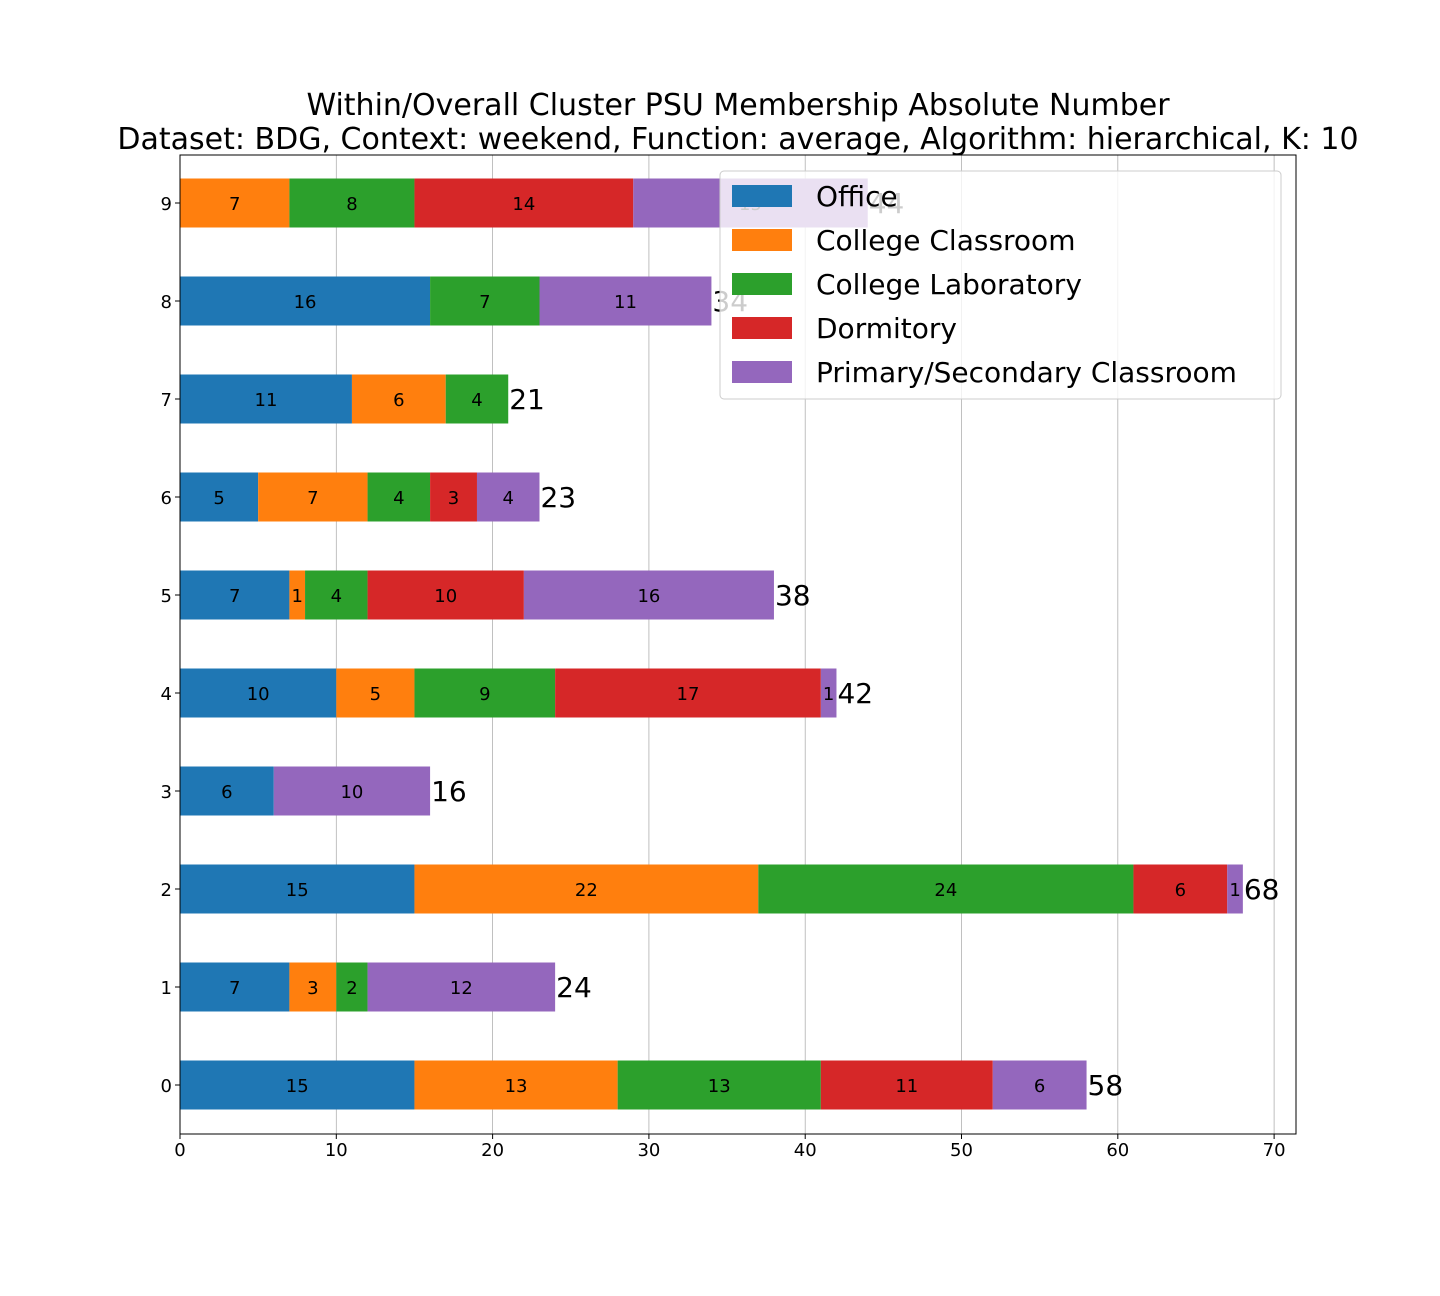 The width and height of the screenshot is (1440, 1296). What do you see at coordinates (166, 1086) in the screenshot?
I see `y-tick-label: 0` at bounding box center [166, 1086].